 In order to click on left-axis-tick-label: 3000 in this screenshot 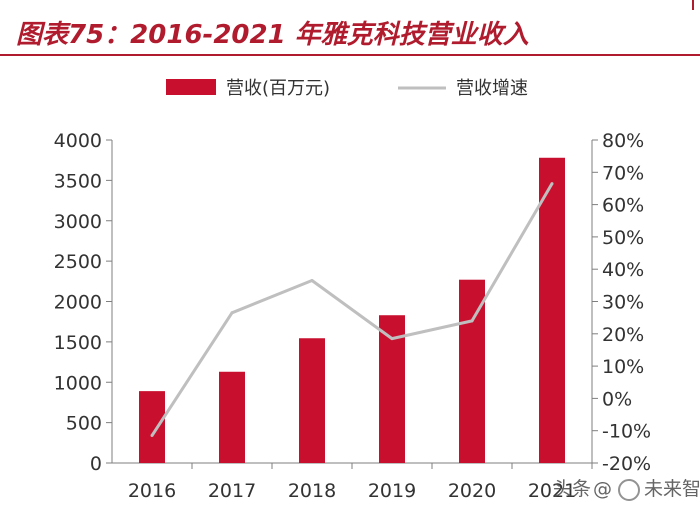, I will do `click(78, 222)`.